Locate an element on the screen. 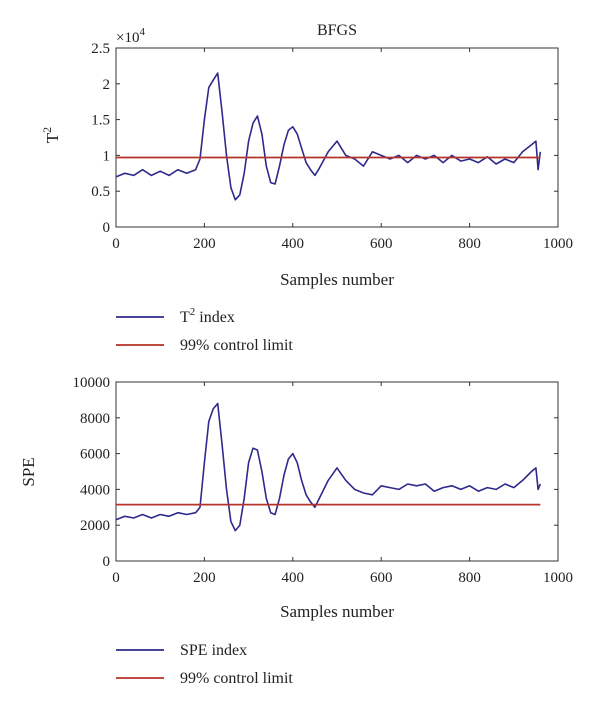 This screenshot has height=720, width=600. y-tick-label: 8000 is located at coordinates (95, 419).